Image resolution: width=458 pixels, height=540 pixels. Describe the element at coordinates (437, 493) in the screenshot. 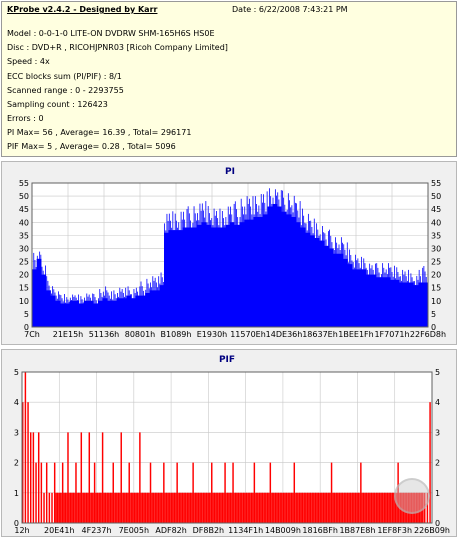

I see `y-tick-label-right: 1` at that location.